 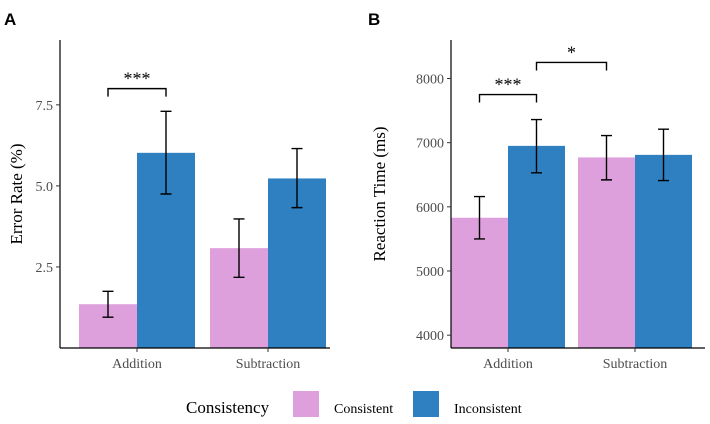 I want to click on legend-label-inconsistent: Inconsistent, so click(x=488, y=409).